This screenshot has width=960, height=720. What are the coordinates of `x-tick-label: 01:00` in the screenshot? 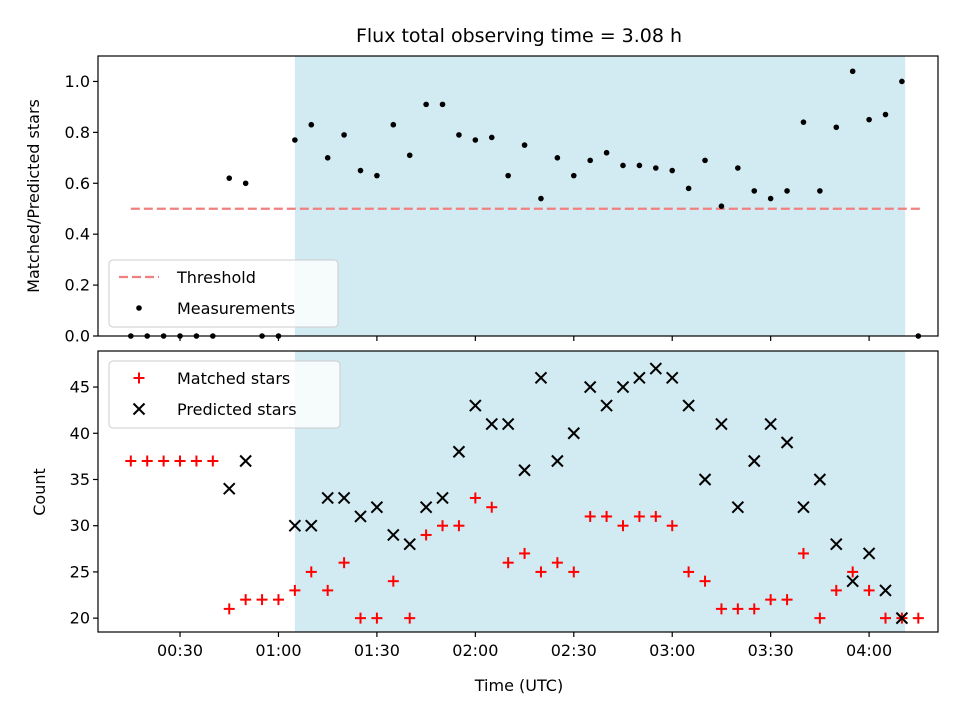 It's located at (278, 650).